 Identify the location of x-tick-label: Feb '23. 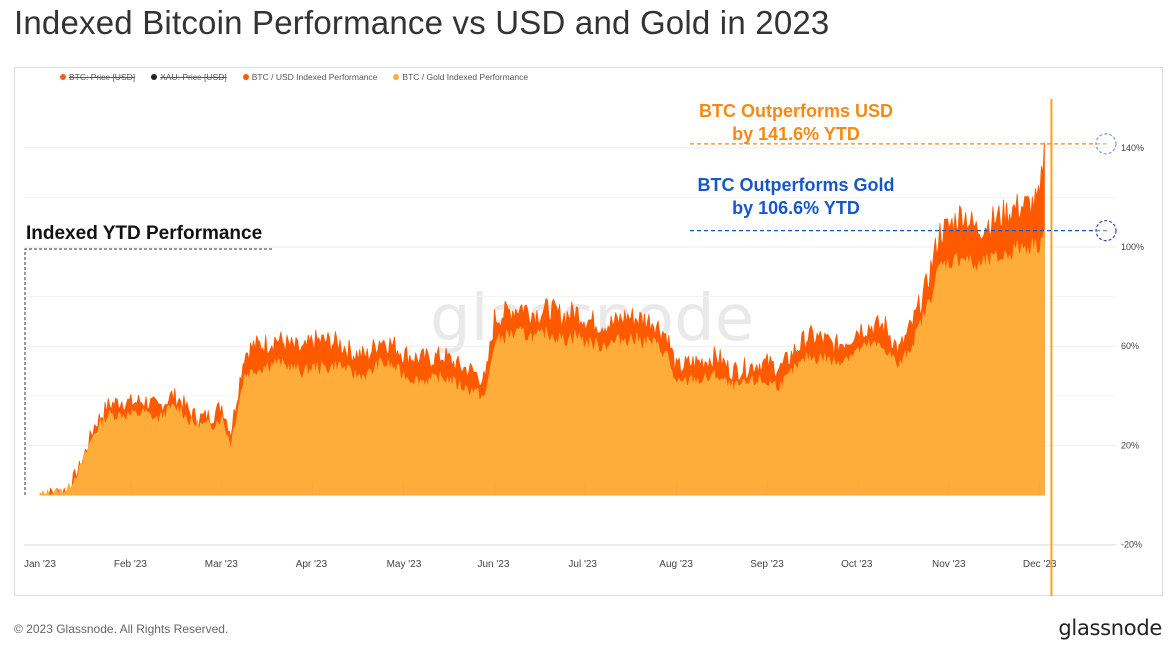
(130, 564).